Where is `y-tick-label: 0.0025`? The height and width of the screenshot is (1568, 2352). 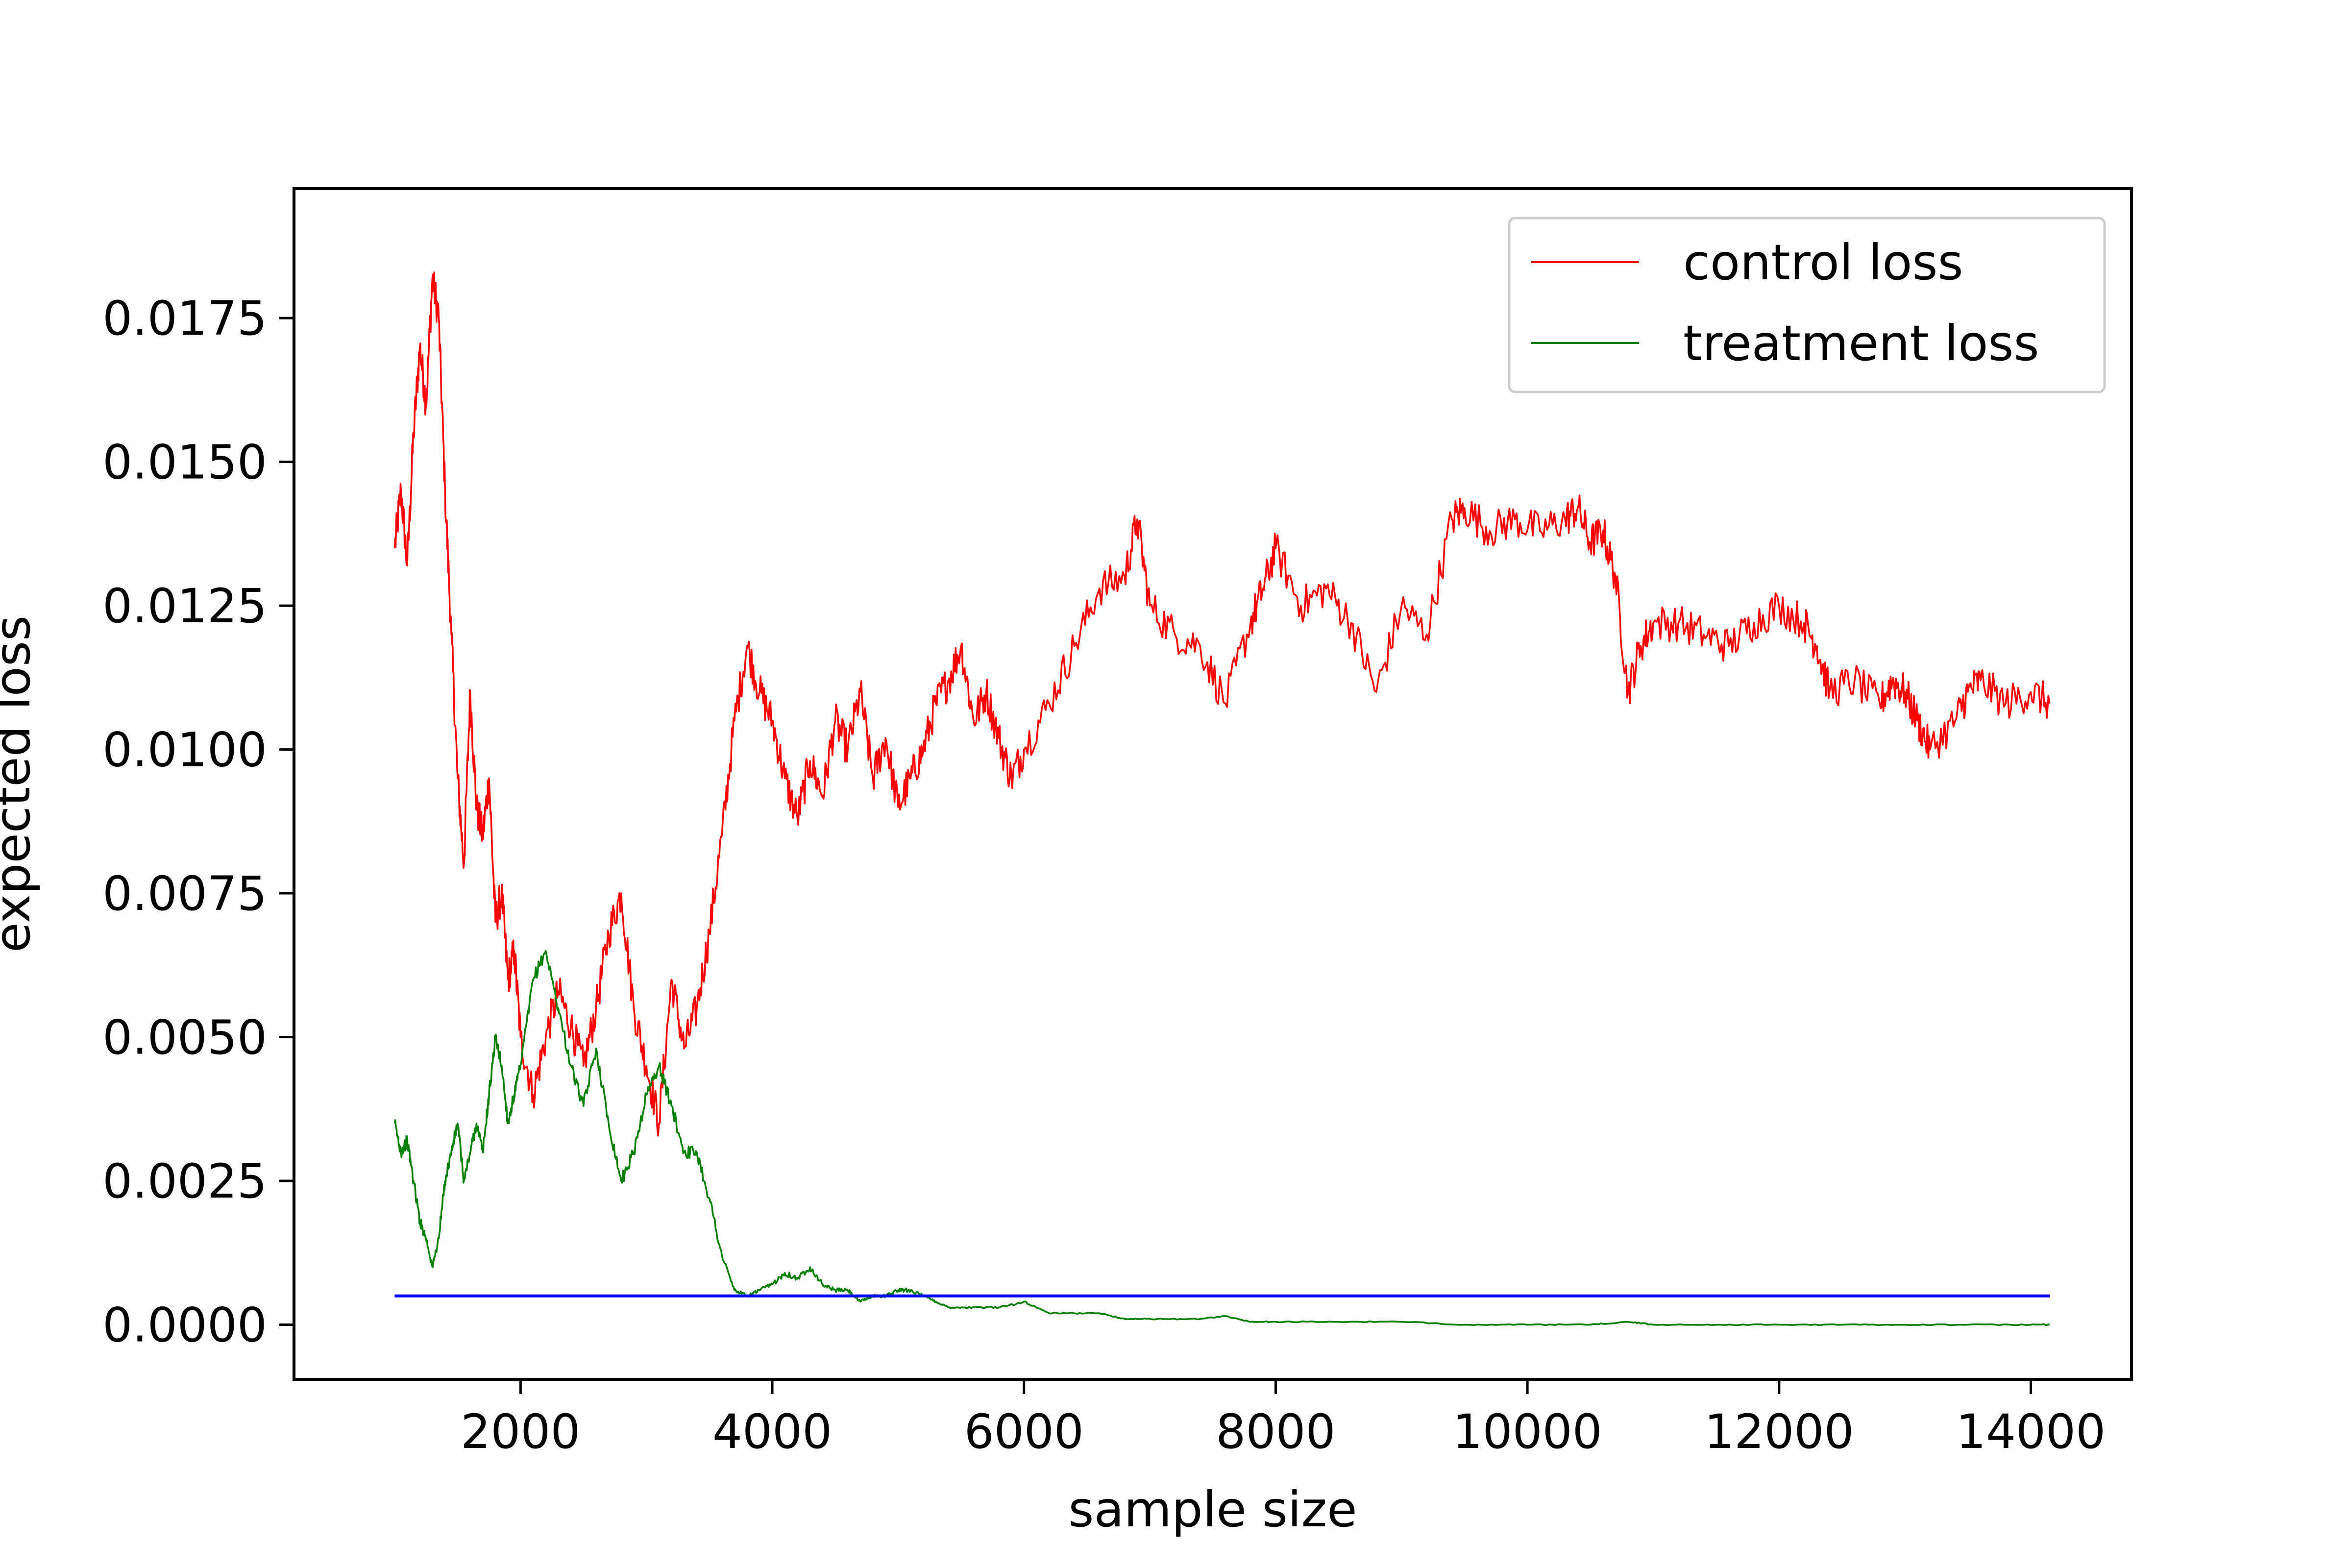
y-tick-label: 0.0025 is located at coordinates (184, 1181).